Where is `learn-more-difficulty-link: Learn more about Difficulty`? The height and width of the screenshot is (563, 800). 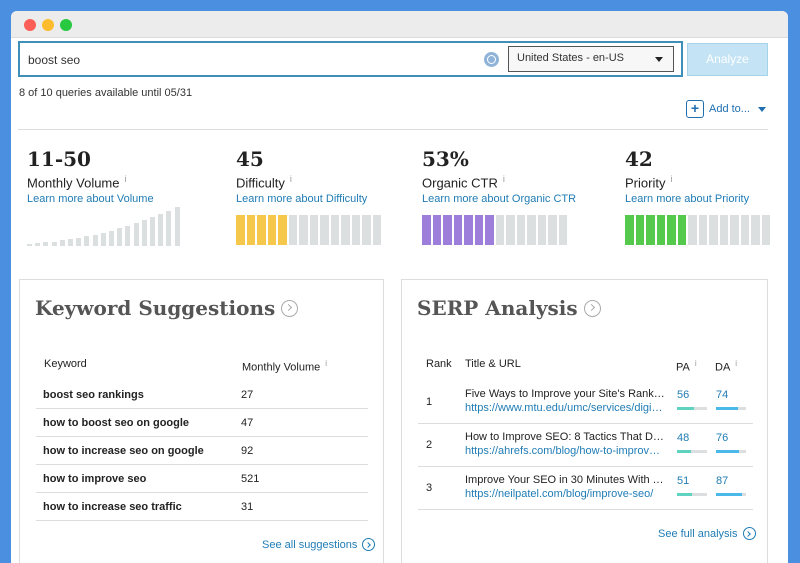 learn-more-difficulty-link: Learn more about Difficulty is located at coordinates (302, 199).